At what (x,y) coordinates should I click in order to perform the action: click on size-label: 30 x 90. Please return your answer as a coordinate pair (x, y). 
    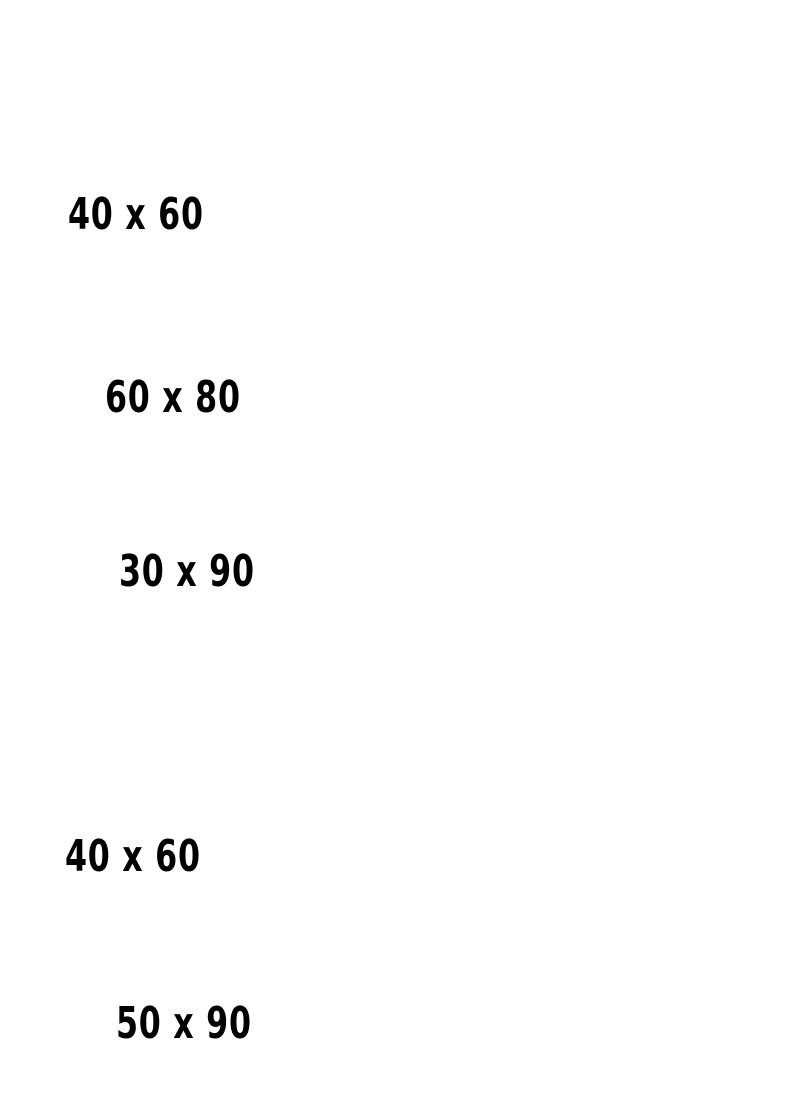
    Looking at the image, I should click on (187, 571).